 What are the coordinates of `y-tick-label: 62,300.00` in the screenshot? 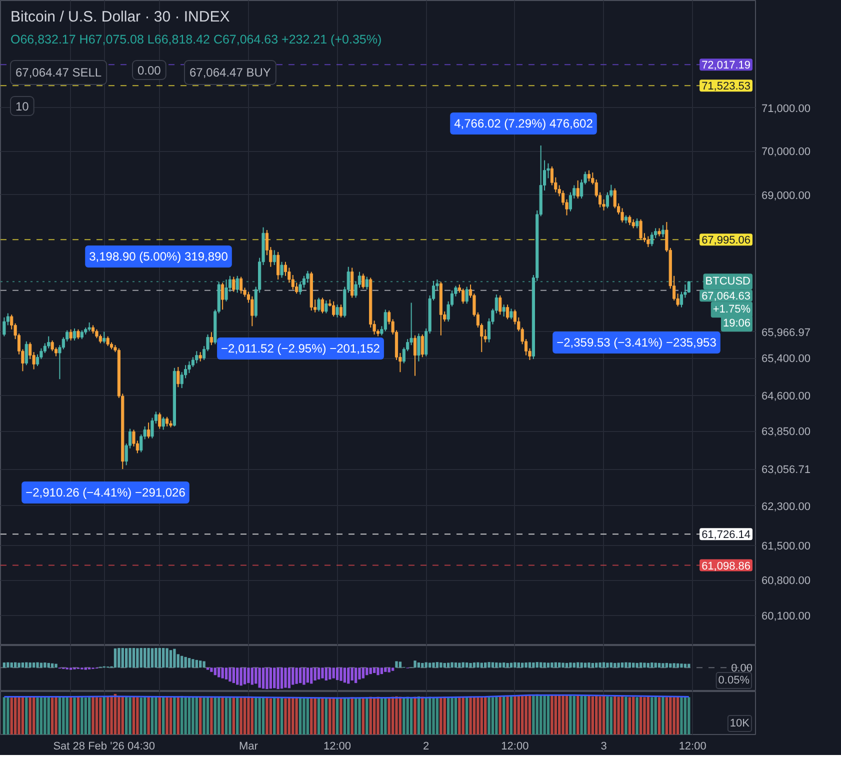 It's located at (786, 506).